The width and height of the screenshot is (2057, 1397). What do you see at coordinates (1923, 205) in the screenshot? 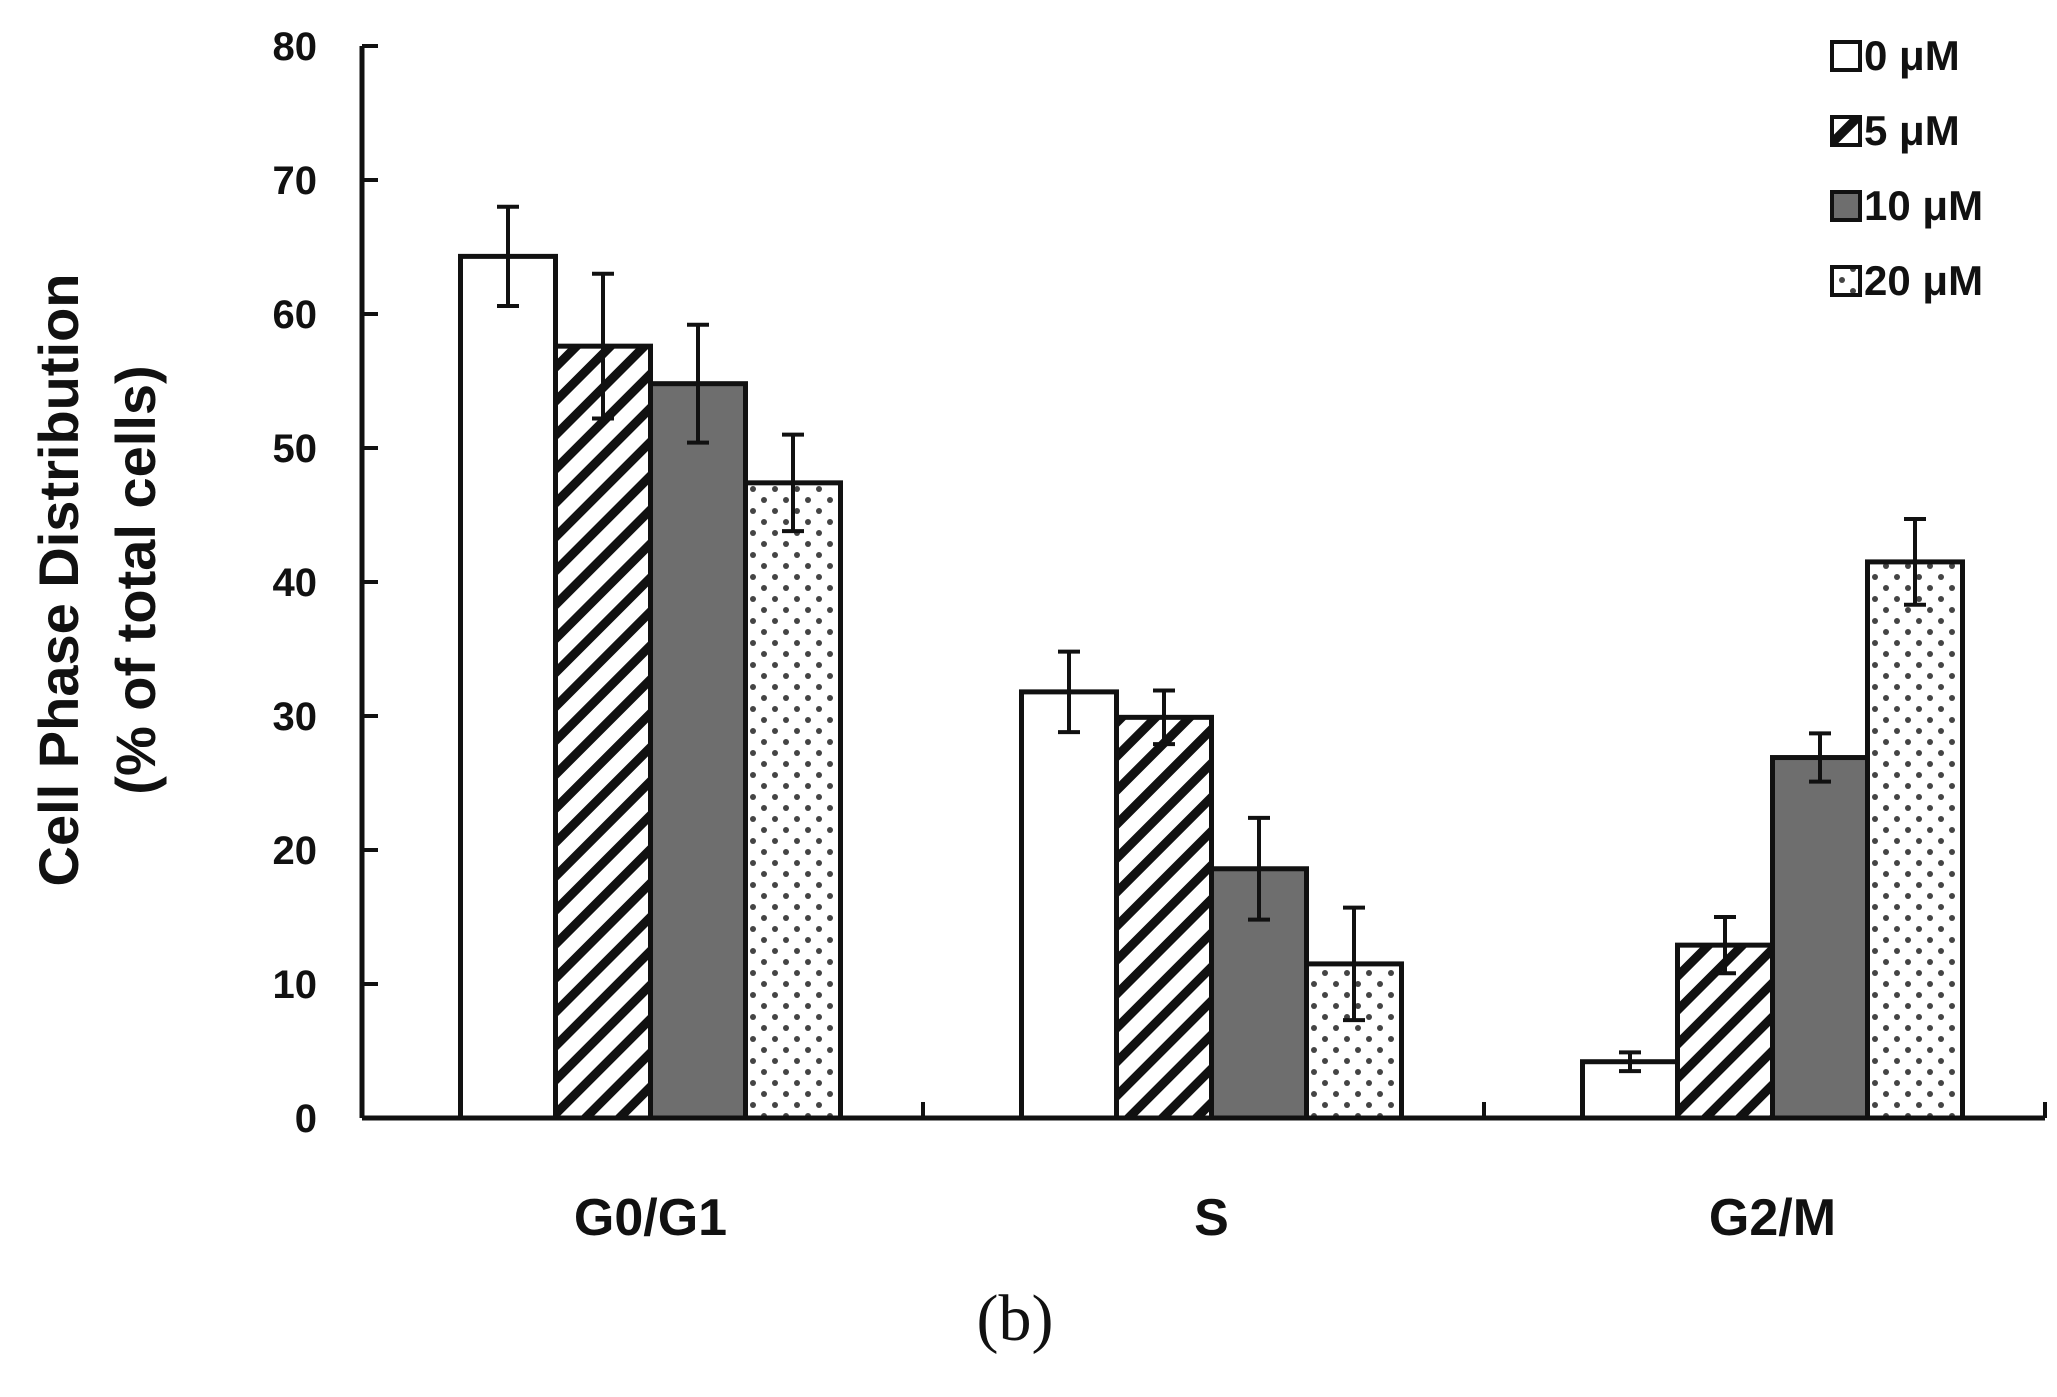
I see `legend-label: 10 μM` at bounding box center [1923, 205].